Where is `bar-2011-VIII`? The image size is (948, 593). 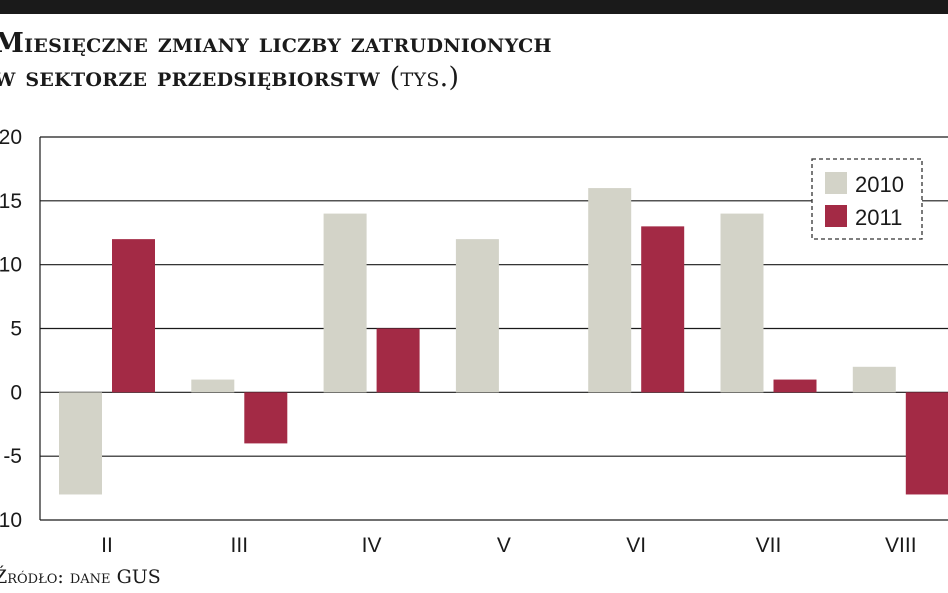
bar-2011-VIII is located at coordinates (926, 443).